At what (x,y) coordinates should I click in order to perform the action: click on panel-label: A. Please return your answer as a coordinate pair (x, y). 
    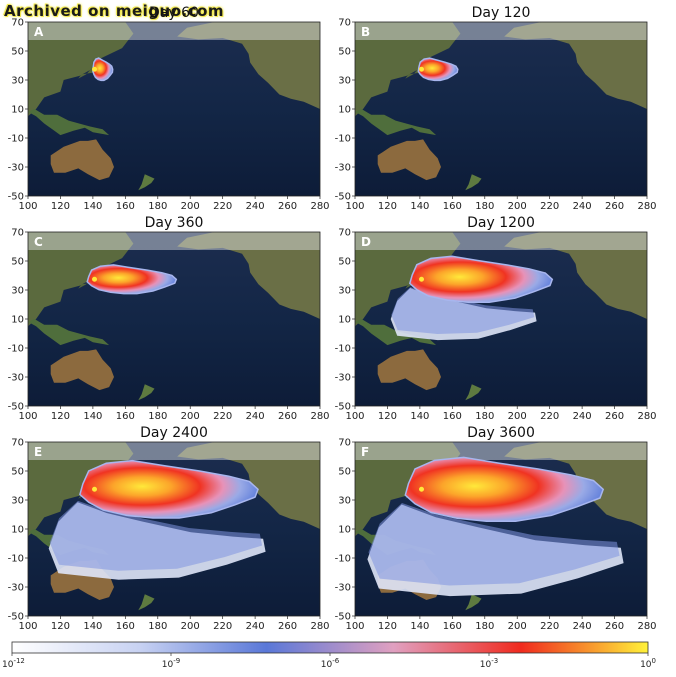
    Looking at the image, I should click on (39, 32).